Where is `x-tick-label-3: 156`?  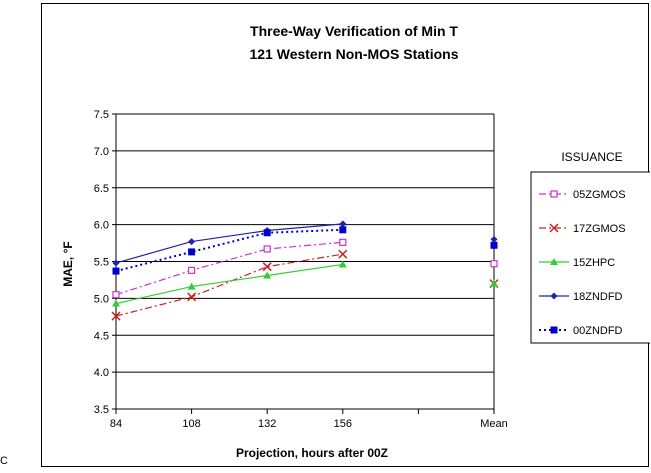 x-tick-label-3: 156 is located at coordinates (343, 424).